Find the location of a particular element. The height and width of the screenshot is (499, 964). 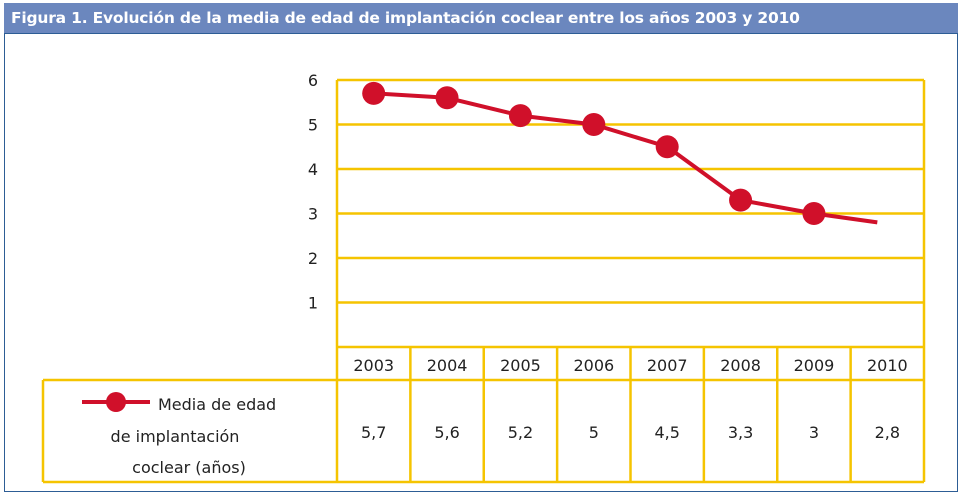

data-label: 4,5 is located at coordinates (666, 432).